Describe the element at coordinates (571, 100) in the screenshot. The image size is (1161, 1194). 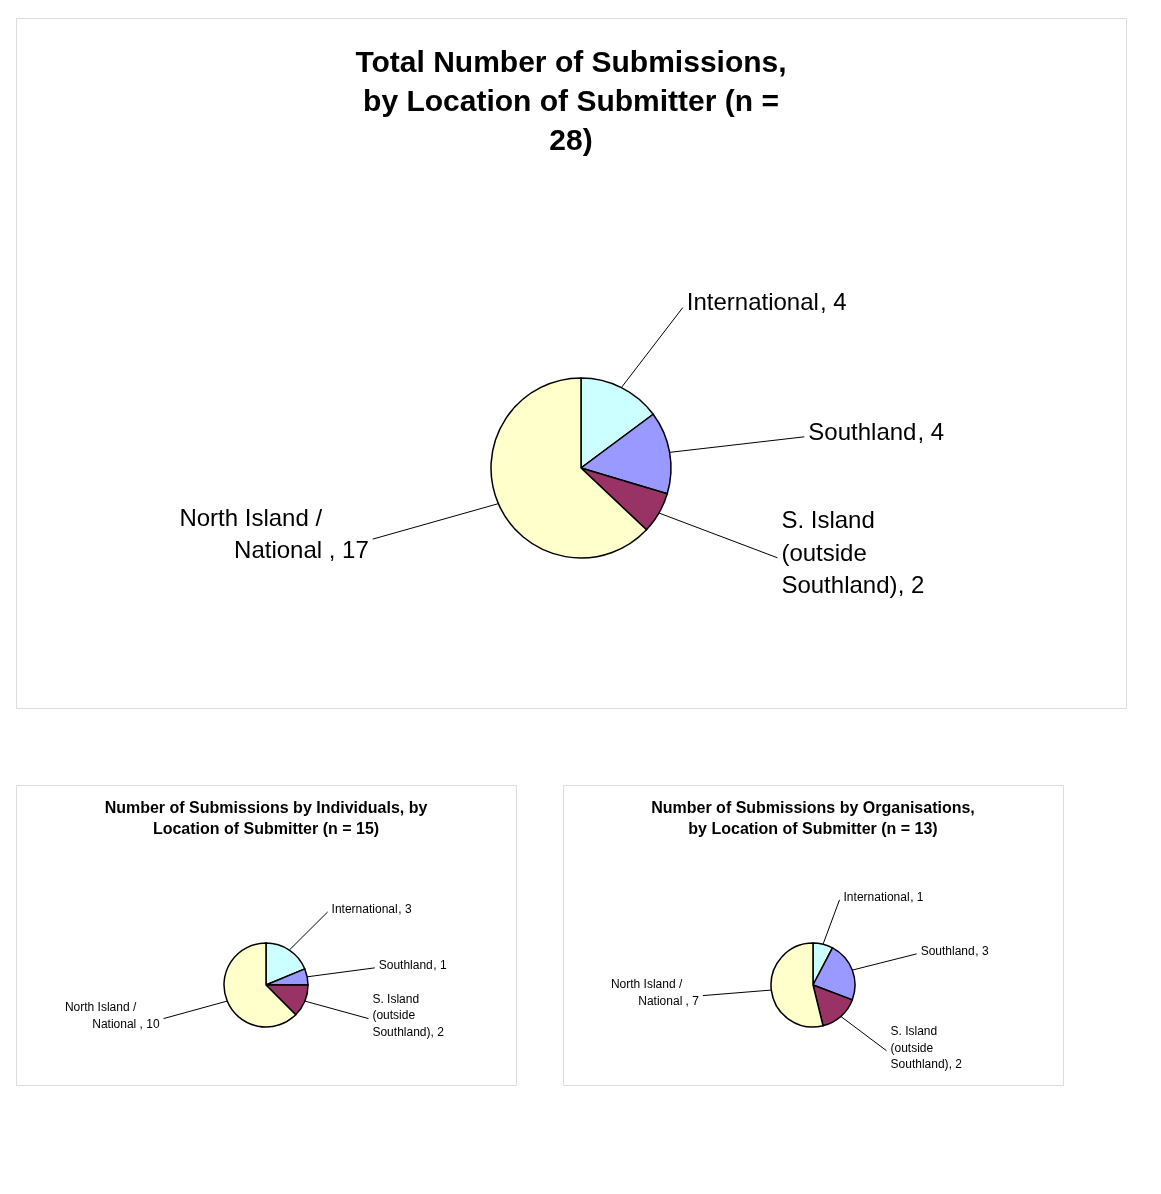
I see `chart-title: Total Number of Submissions, by Location of Submitter (n = 28)` at that location.